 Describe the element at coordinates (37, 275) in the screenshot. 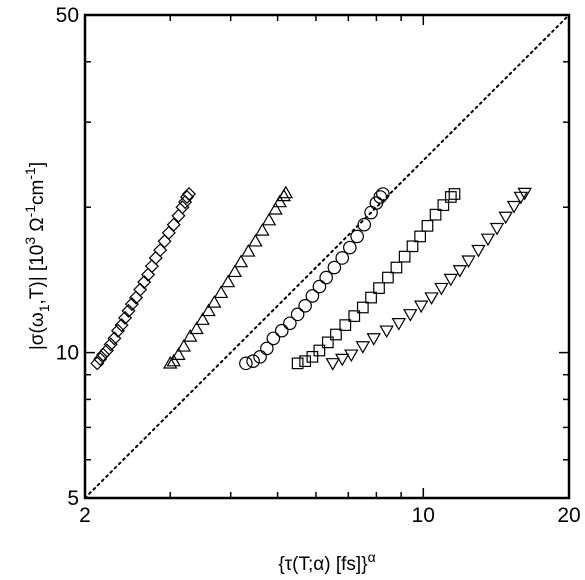

I see `y-axis-label-part-2: ,T)| [10` at that location.